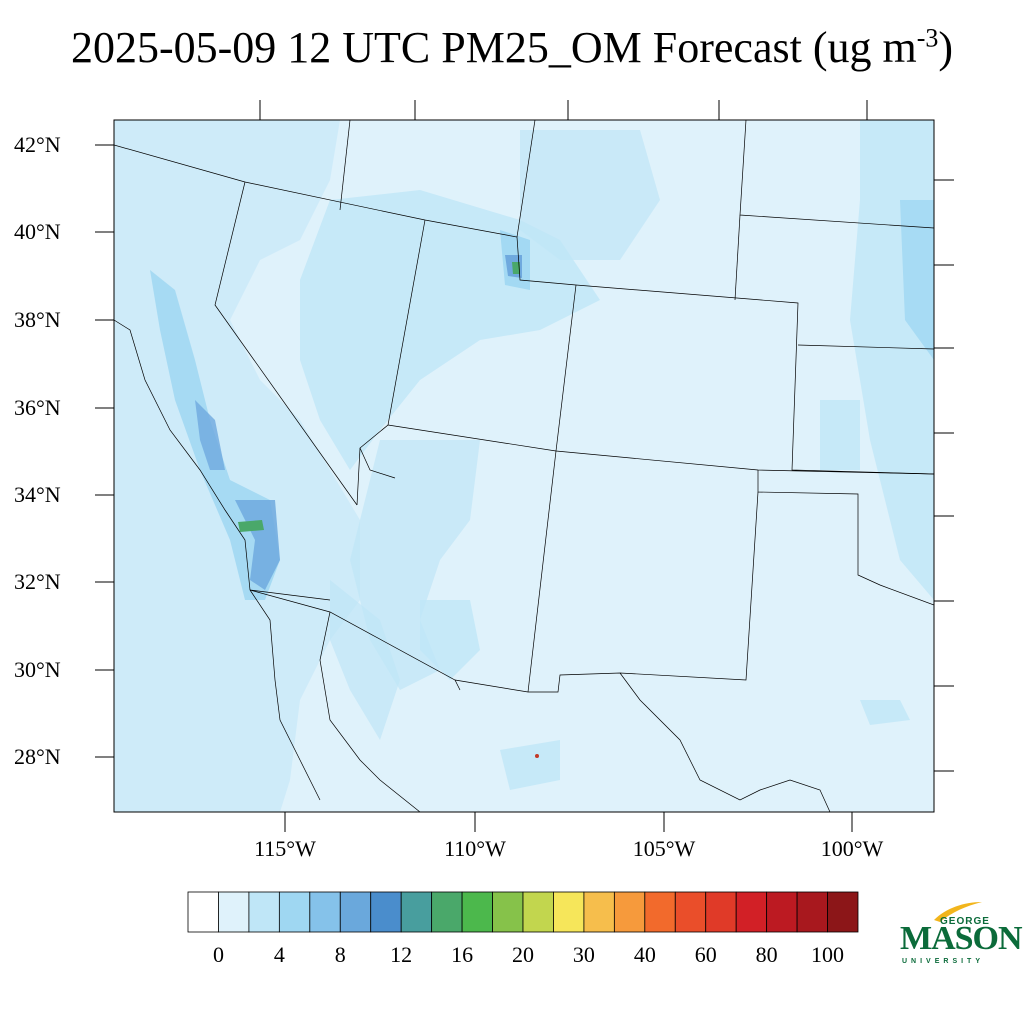  What do you see at coordinates (958, 912) in the screenshot?
I see `logo-swoosh-icon` at bounding box center [958, 912].